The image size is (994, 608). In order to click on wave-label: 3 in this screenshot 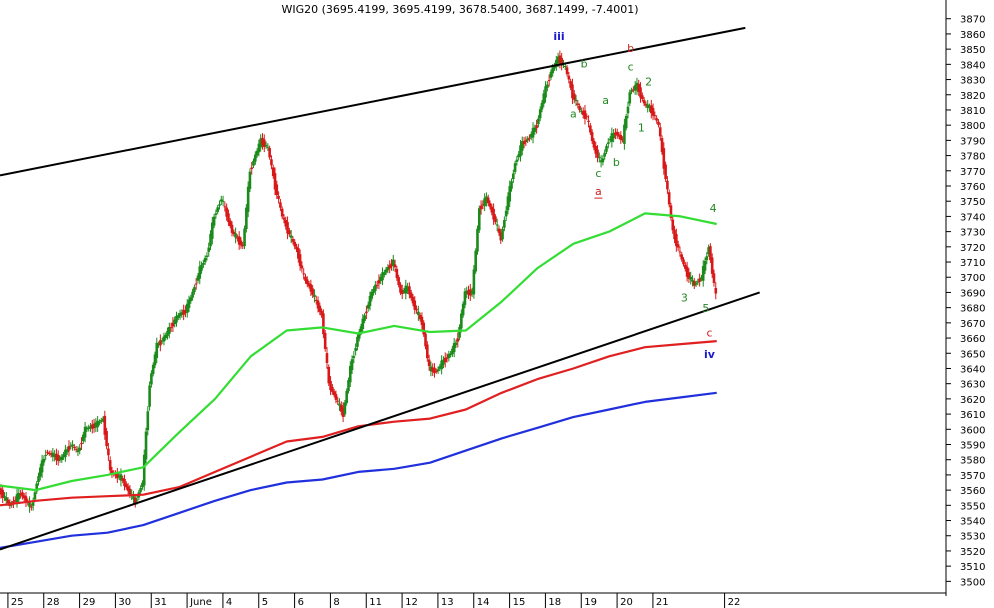, I will do `click(684, 298)`.